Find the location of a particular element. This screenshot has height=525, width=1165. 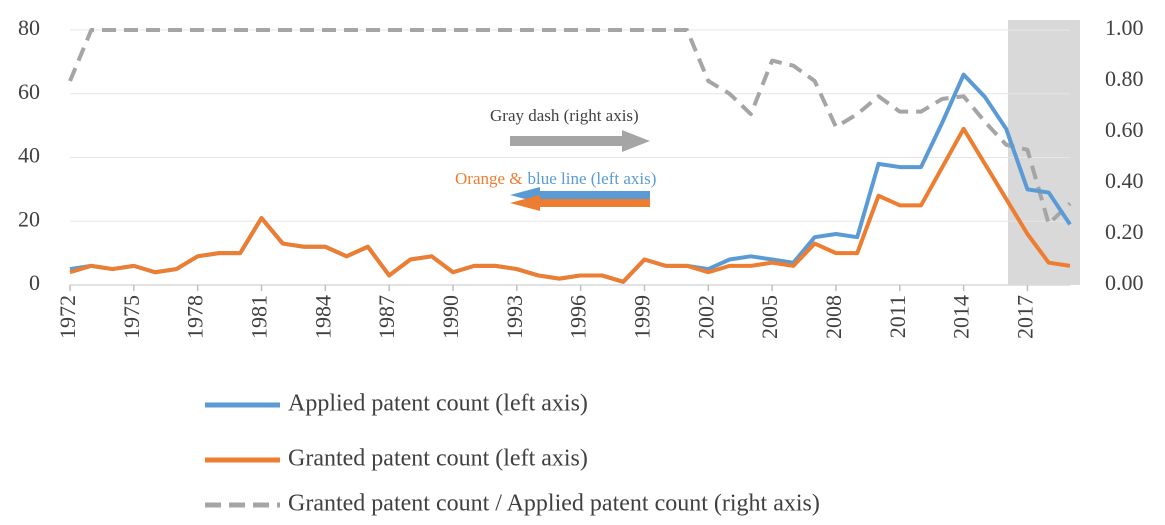

x-tick-label: 1999 is located at coordinates (642, 317).